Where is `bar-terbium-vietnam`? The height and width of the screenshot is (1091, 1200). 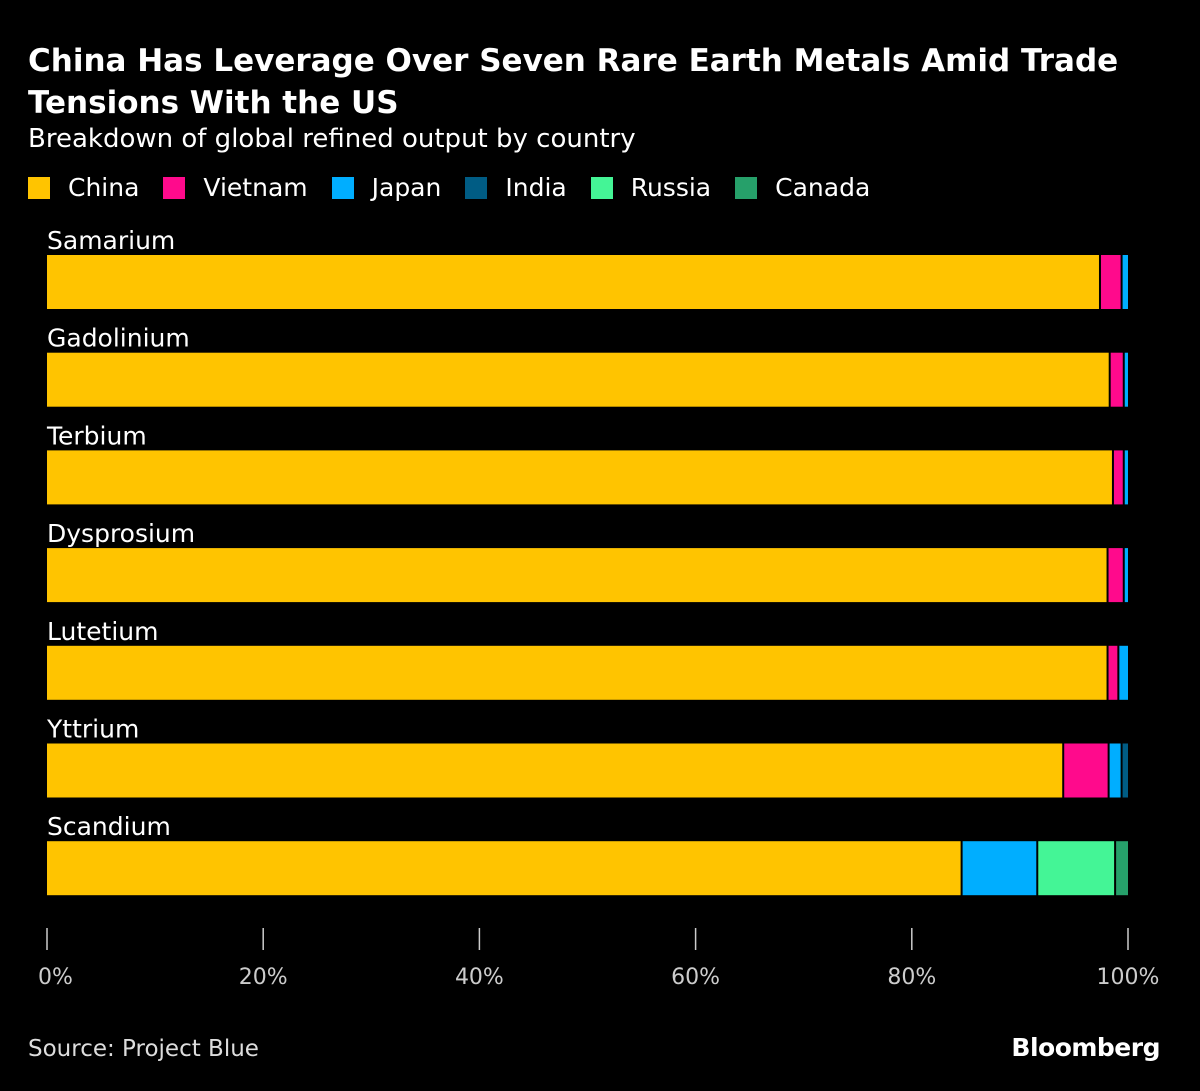
bar-terbium-vietnam is located at coordinates (1118, 477).